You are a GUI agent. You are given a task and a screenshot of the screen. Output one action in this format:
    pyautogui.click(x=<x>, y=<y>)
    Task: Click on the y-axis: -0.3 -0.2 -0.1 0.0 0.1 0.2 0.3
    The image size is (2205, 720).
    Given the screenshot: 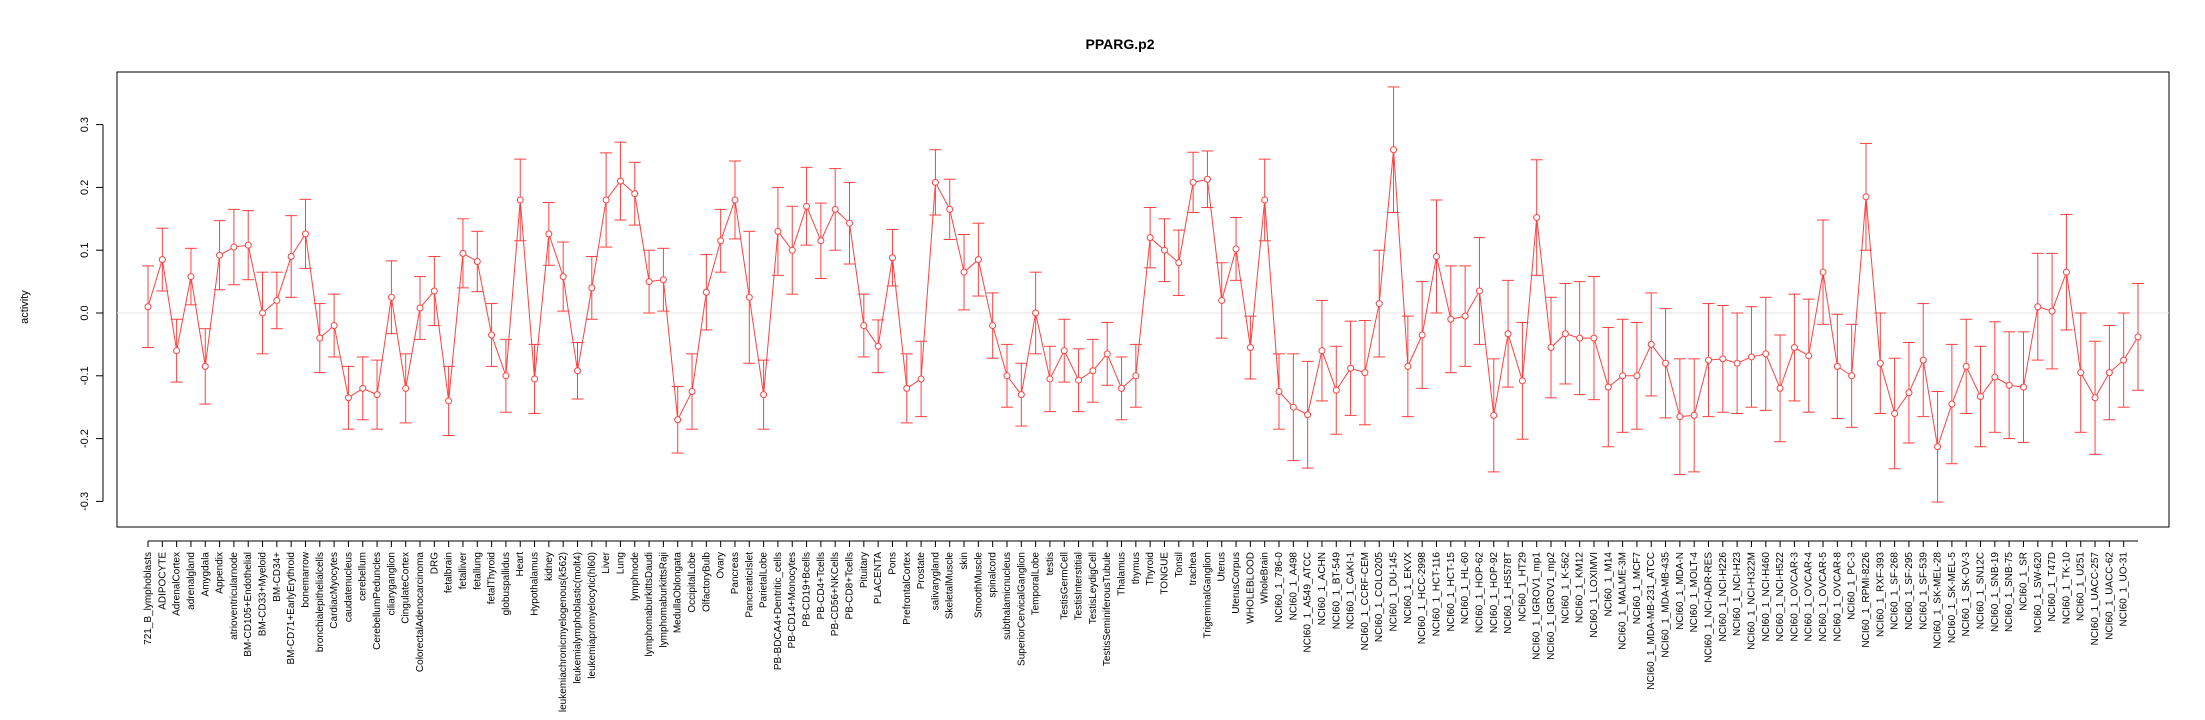 What is the action you would take?
    pyautogui.click(x=91, y=314)
    